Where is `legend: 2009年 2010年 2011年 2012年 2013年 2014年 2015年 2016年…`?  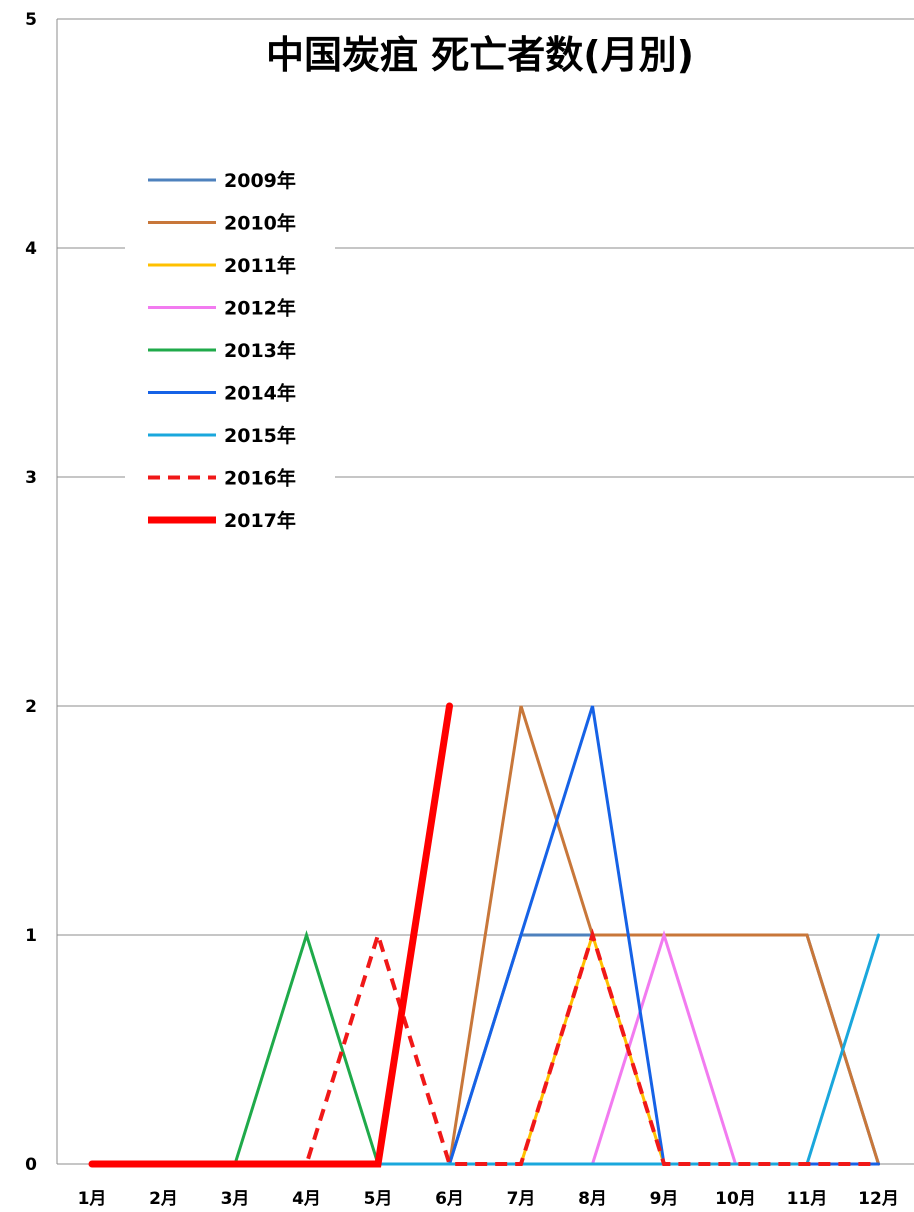 legend: 2009年 2010年 2011年 2012年 2013年 2014年 2015年 2016年… is located at coordinates (222, 350).